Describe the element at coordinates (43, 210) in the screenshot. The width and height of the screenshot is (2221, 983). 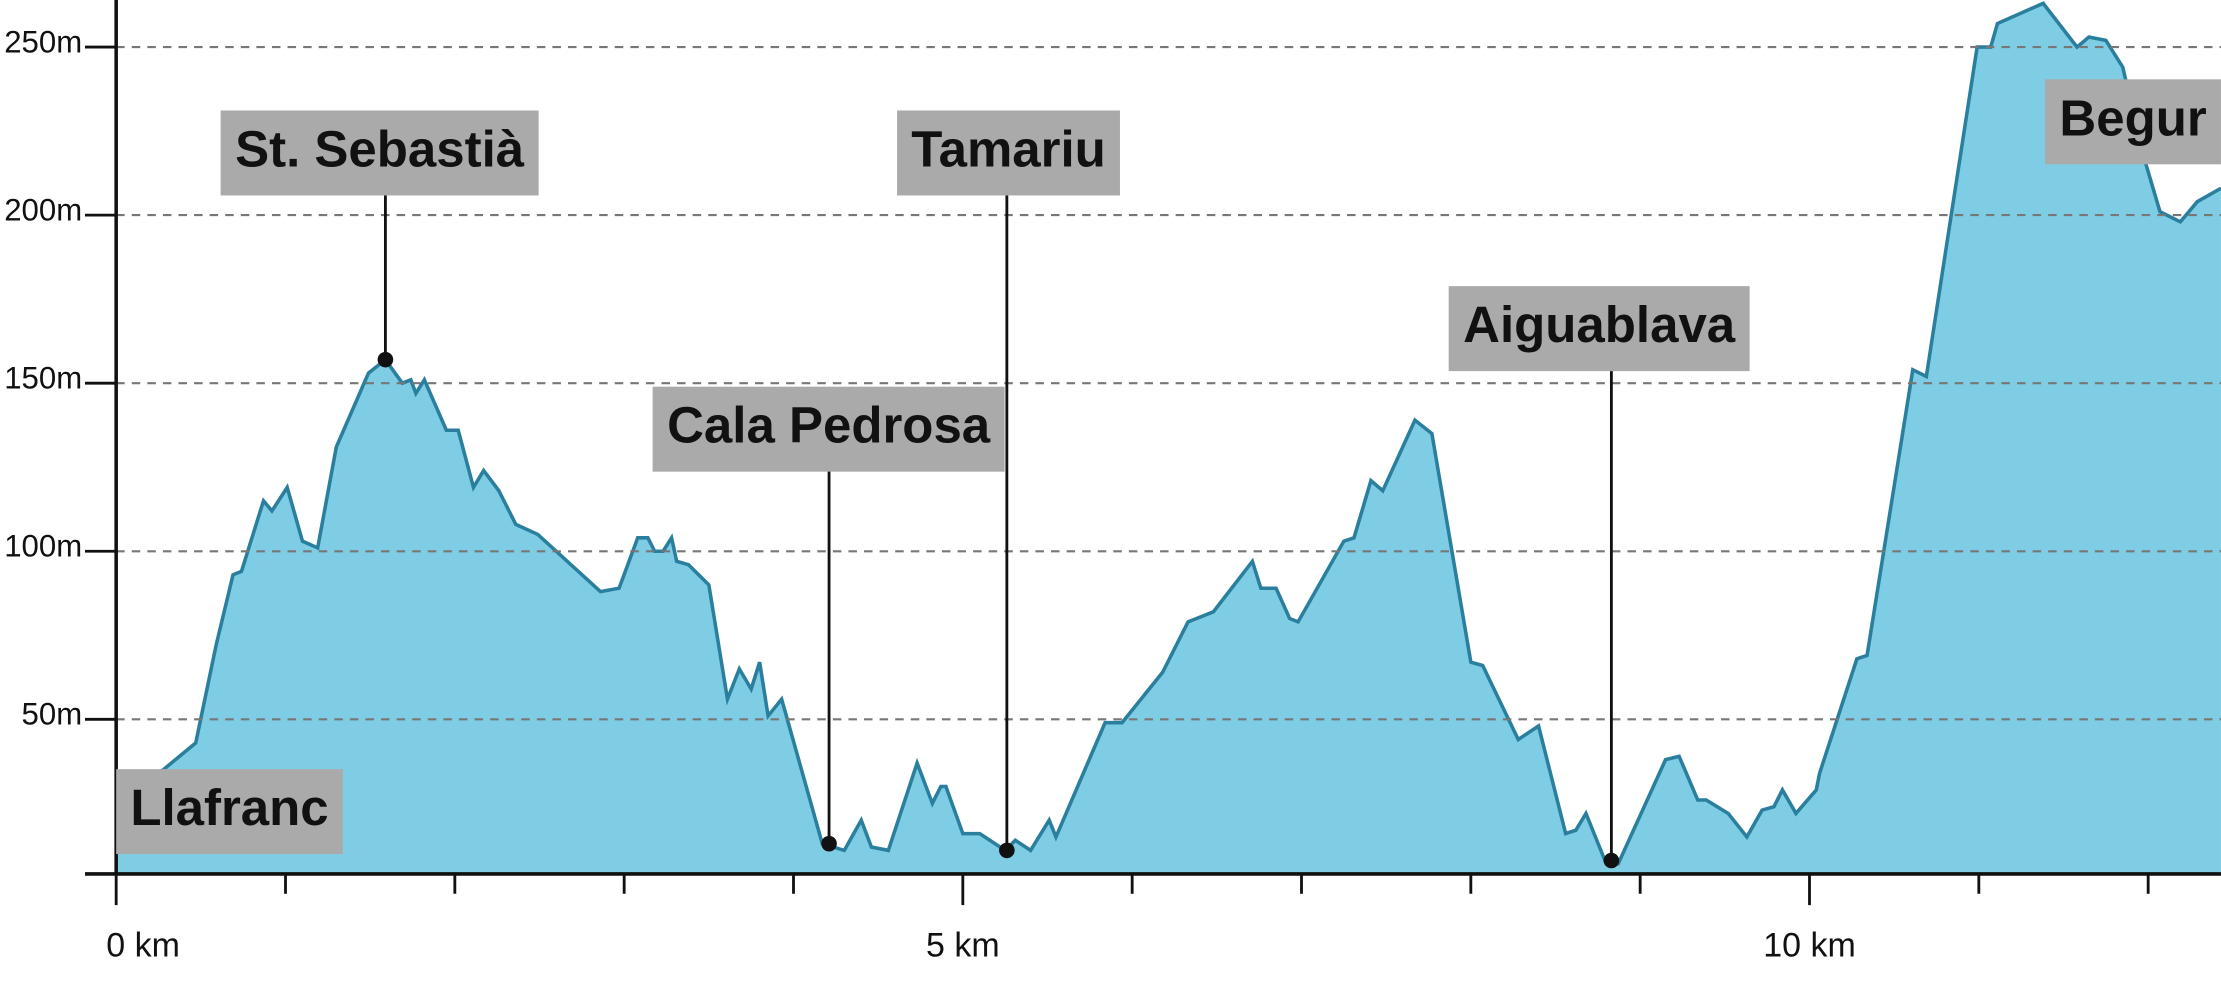
I see `y-tick-label: 200m` at that location.